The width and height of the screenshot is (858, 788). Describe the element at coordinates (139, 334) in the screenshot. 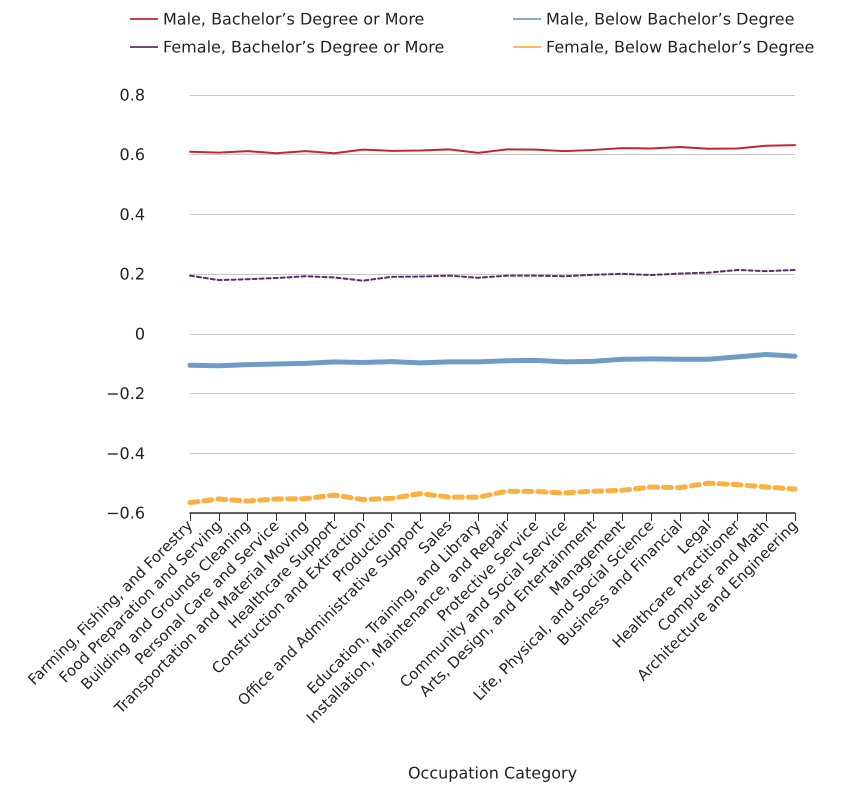

I see `y-tick-label: 0` at that location.